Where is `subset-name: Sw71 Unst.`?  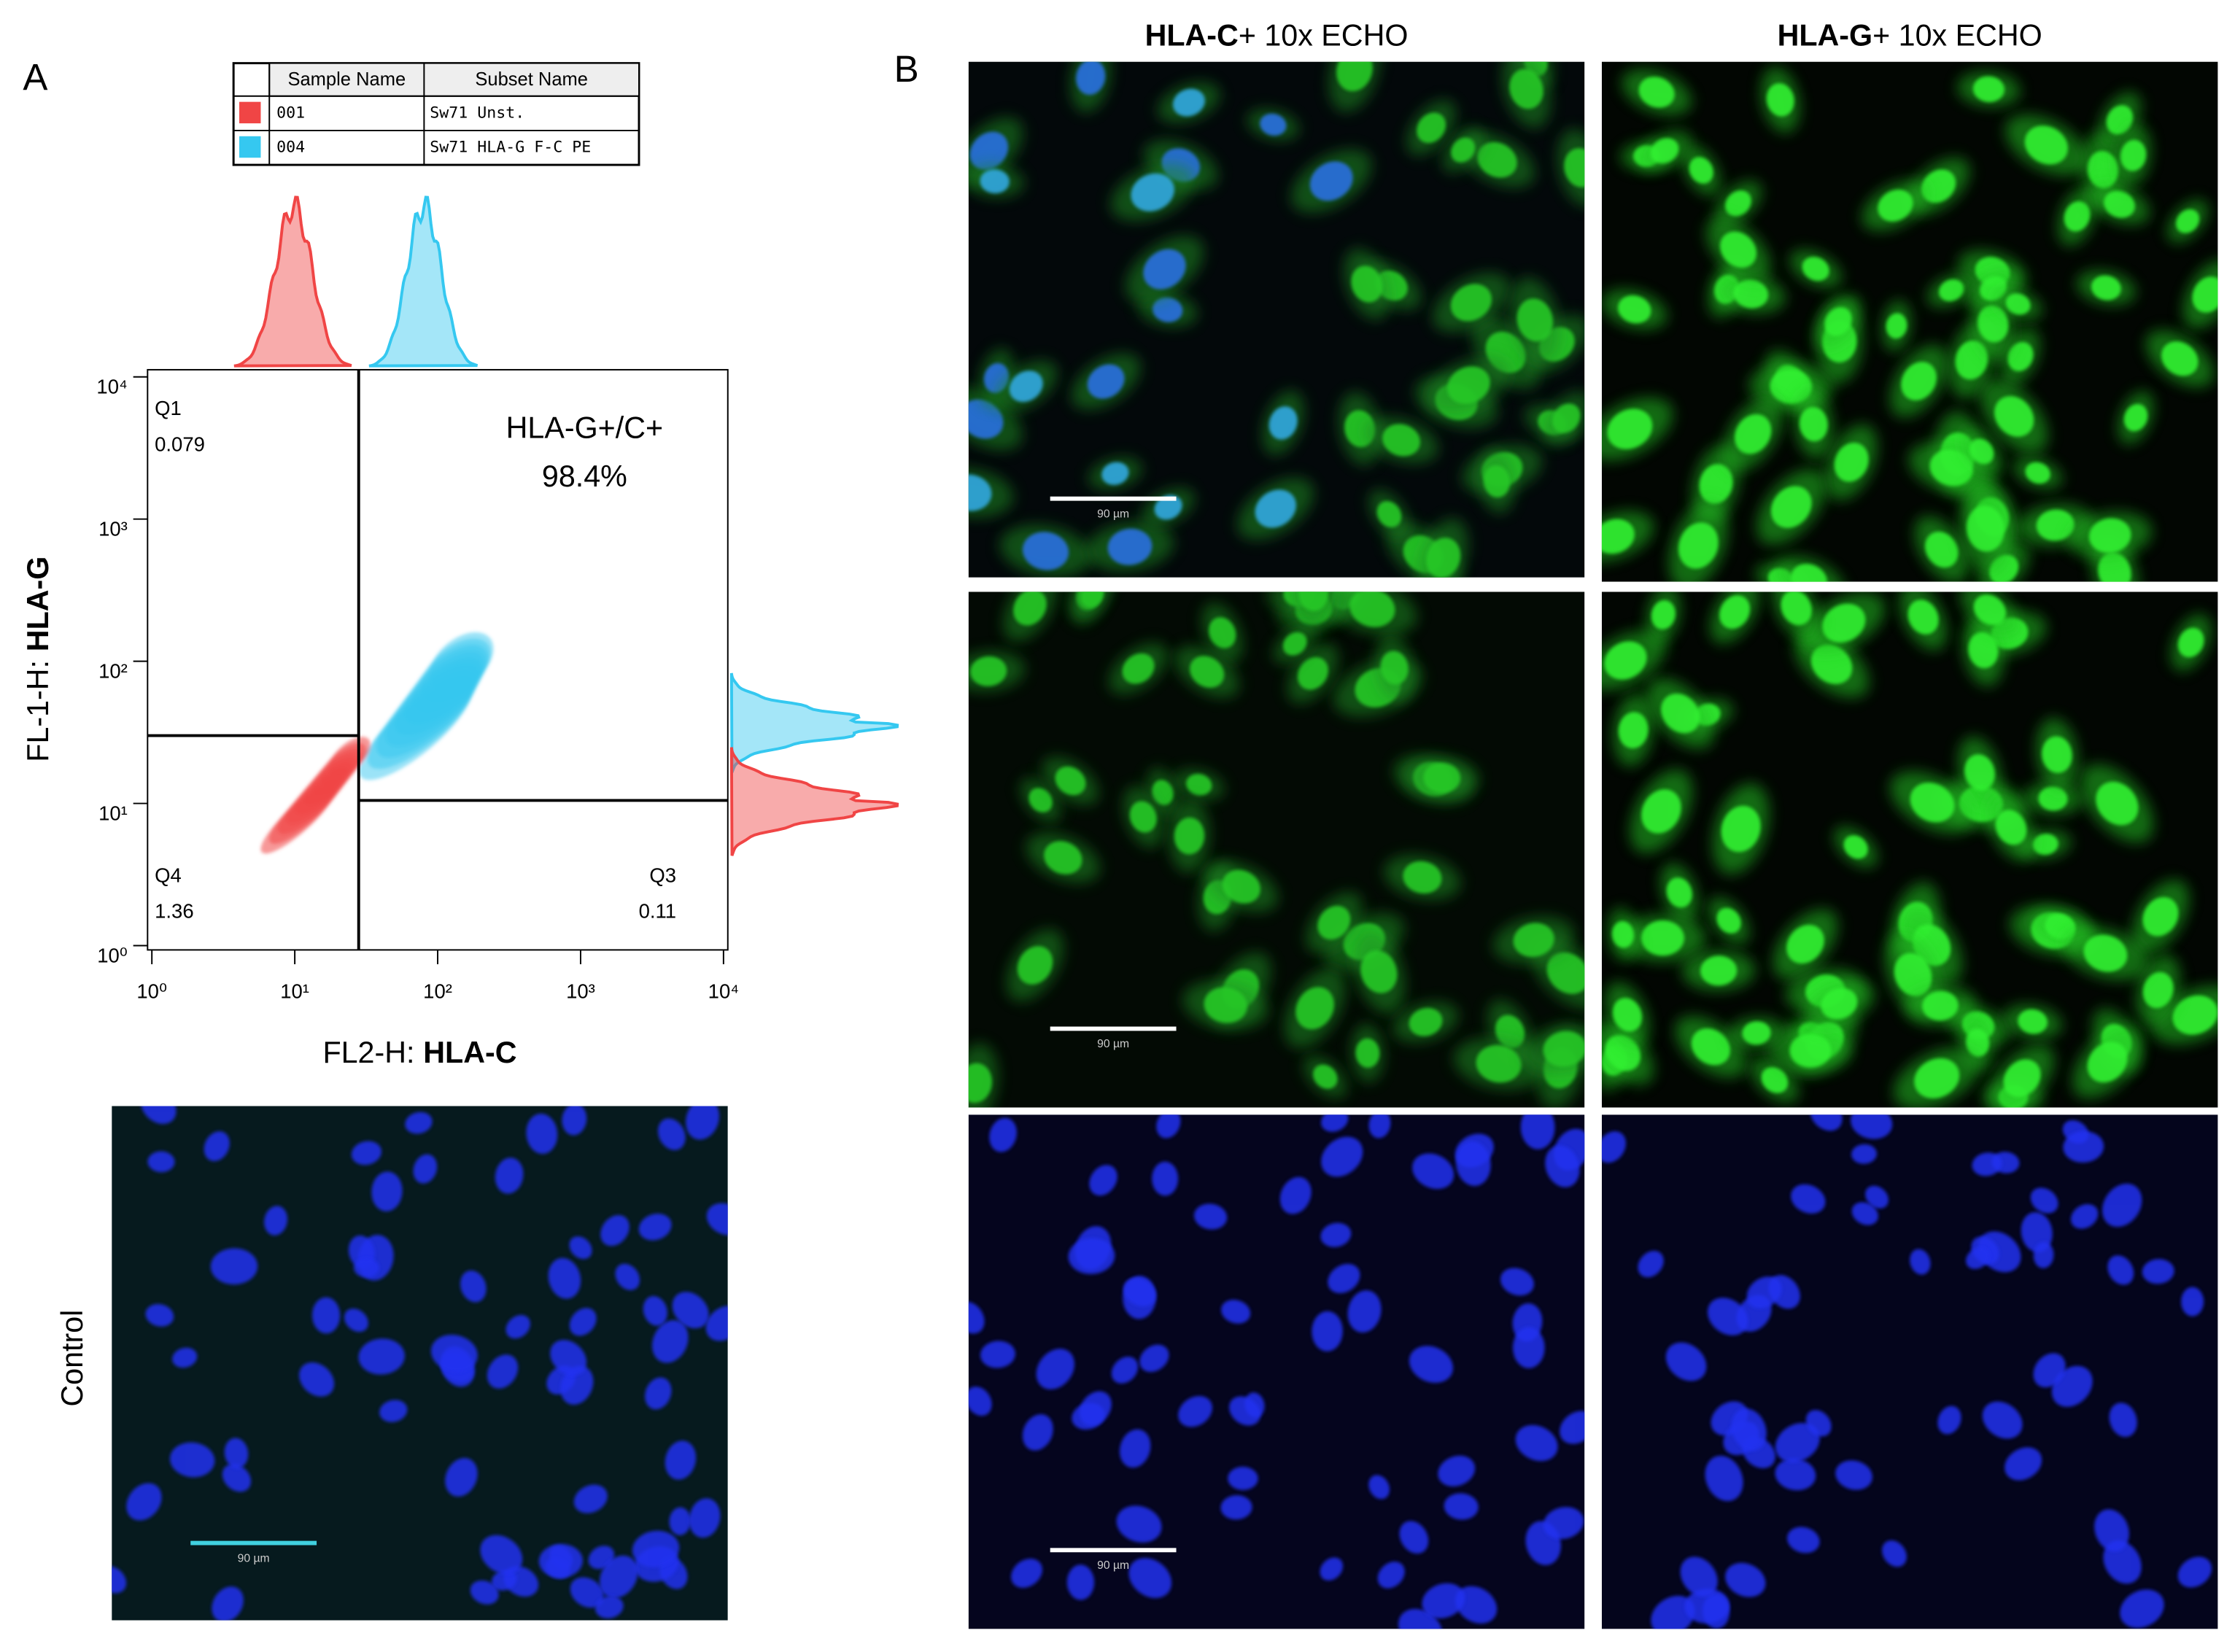 subset-name: Sw71 Unst. is located at coordinates (477, 113).